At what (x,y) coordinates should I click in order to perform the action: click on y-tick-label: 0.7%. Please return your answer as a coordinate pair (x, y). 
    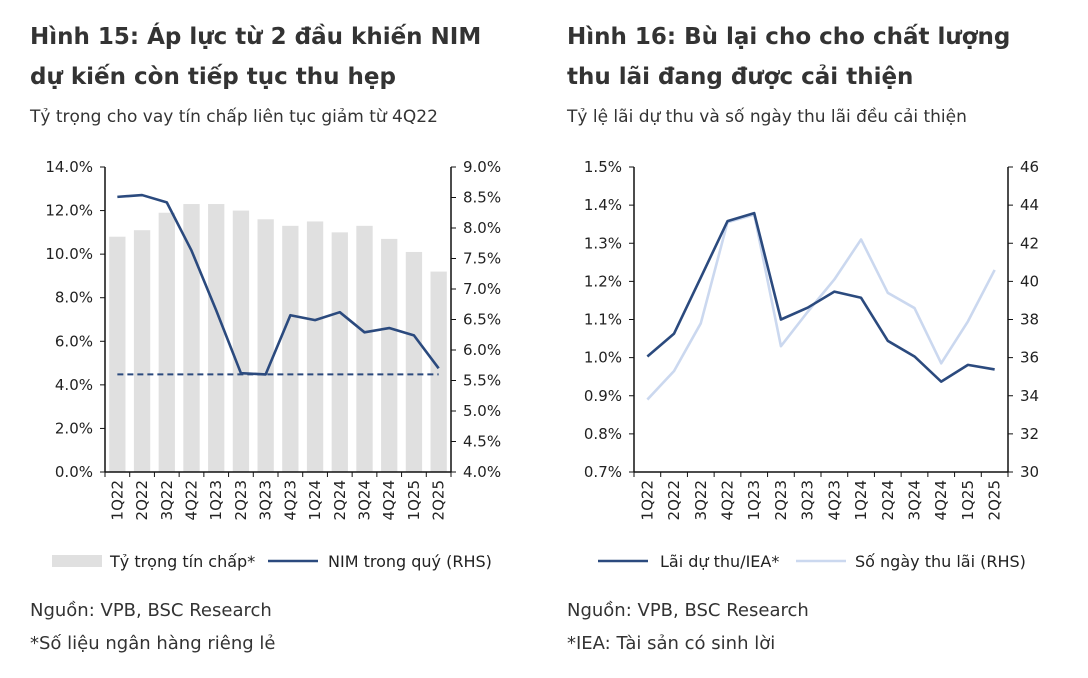
    Looking at the image, I should click on (603, 472).